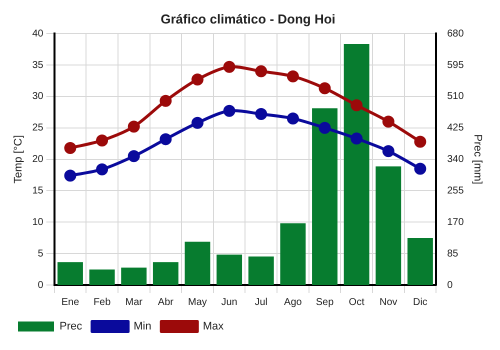  What do you see at coordinates (261, 302) in the screenshot?
I see `x-tick-label: Jul` at bounding box center [261, 302].